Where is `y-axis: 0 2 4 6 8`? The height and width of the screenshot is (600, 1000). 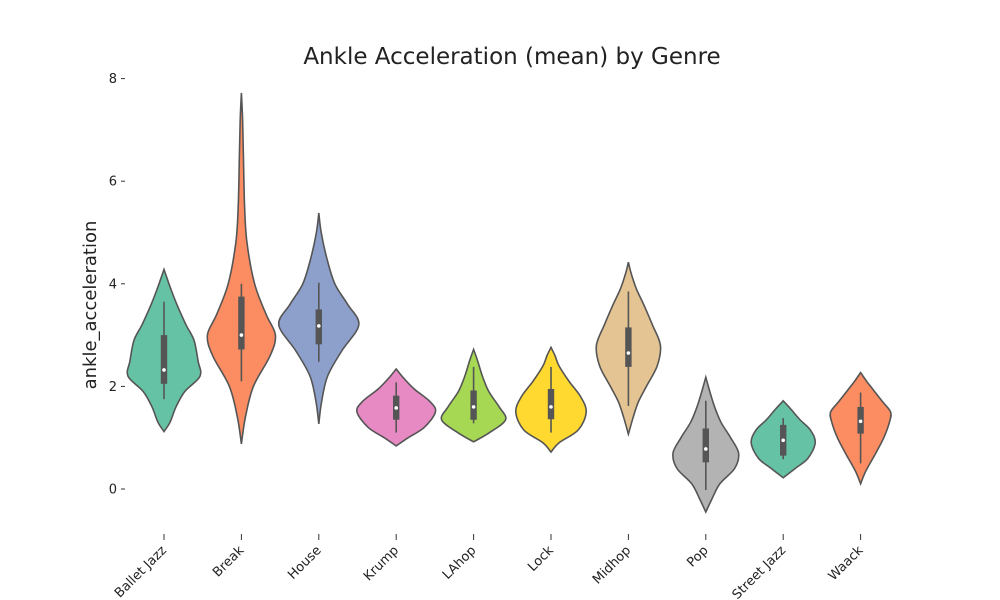 y-axis: 0 2 4 6 8 is located at coordinates (117, 285).